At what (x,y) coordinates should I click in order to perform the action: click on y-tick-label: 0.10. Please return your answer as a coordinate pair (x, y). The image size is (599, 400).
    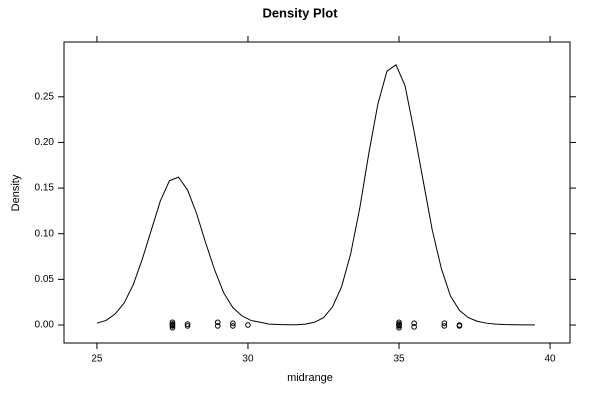
    Looking at the image, I should click on (45, 233).